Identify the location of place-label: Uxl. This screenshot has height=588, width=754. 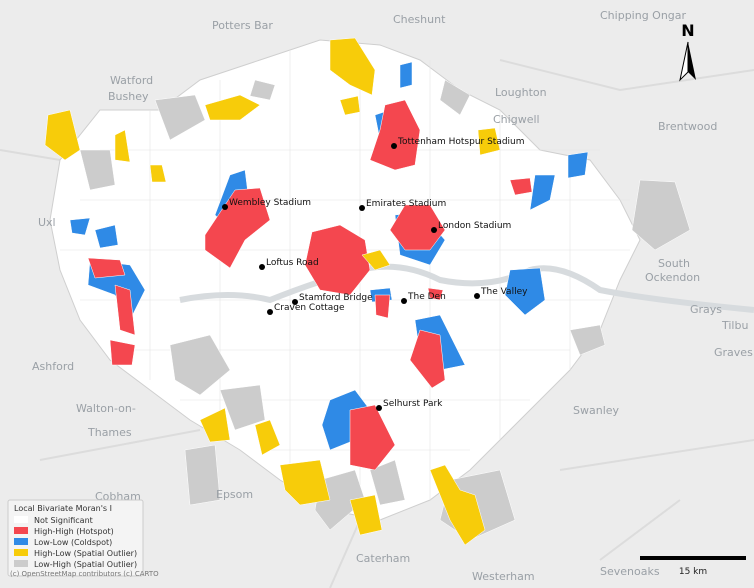
(47, 222).